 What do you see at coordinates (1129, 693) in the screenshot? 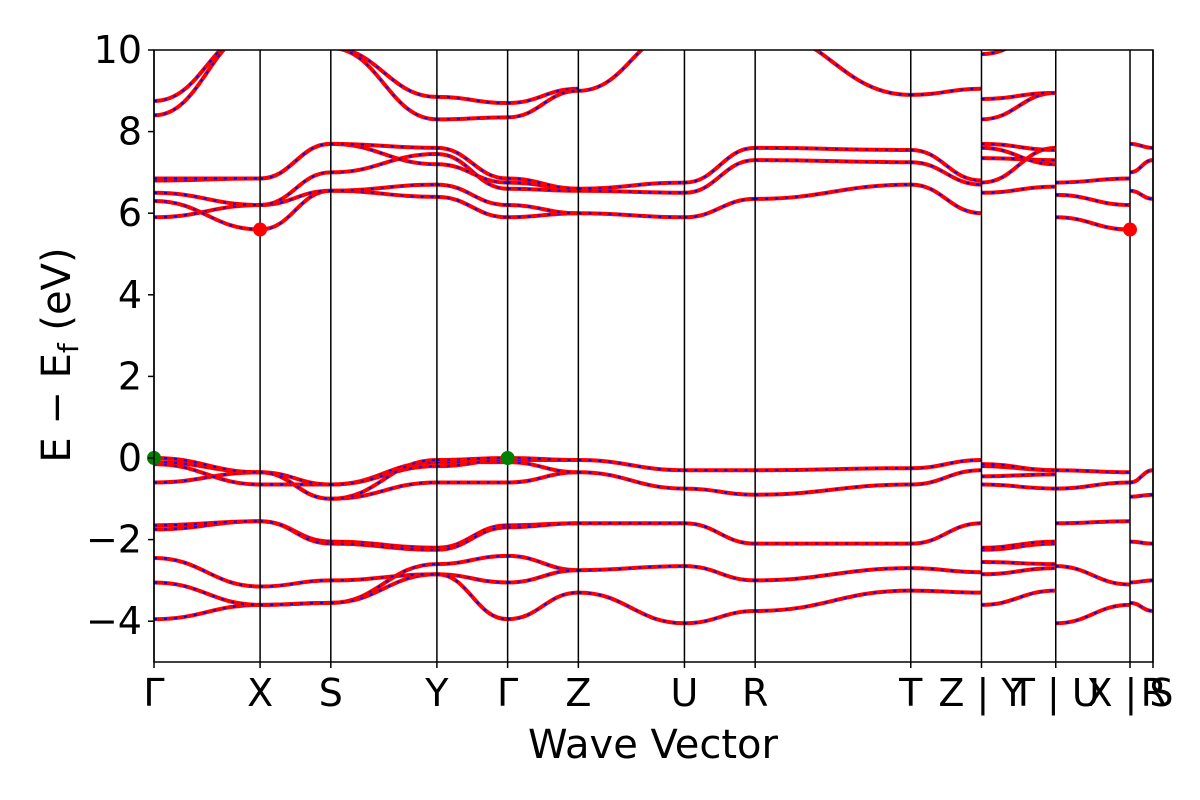
I see `x-tick-label: X | S` at bounding box center [1129, 693].